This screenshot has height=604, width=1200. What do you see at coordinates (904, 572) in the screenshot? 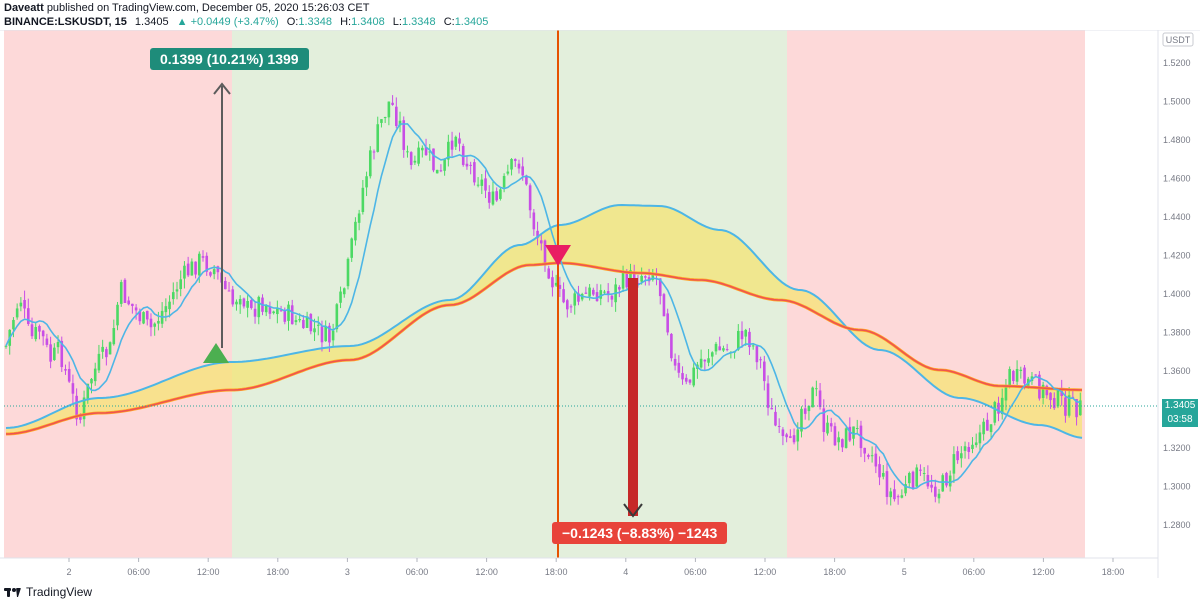
I see `time-tick-label: 5` at bounding box center [904, 572].